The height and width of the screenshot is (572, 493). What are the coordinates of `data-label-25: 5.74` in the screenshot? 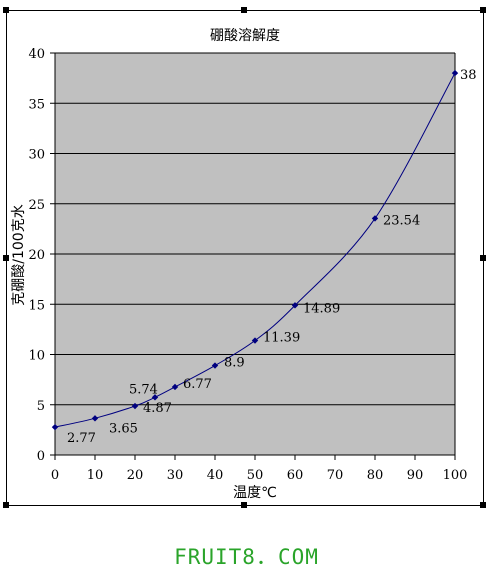 It's located at (143, 389).